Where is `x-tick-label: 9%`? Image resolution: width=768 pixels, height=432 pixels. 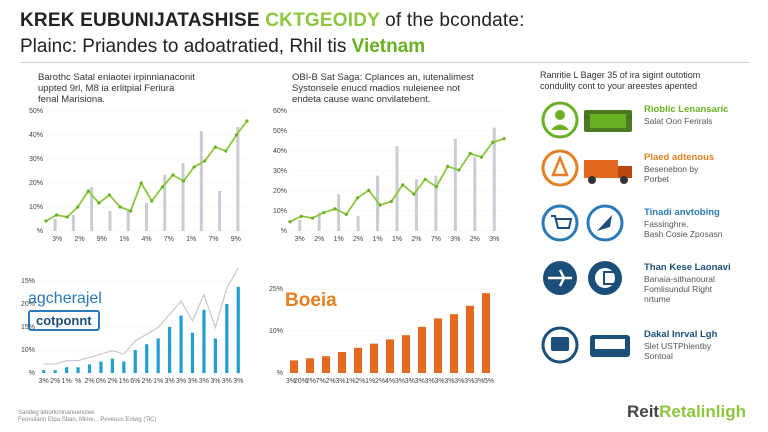
x-tick-label: 9% is located at coordinates (236, 239).